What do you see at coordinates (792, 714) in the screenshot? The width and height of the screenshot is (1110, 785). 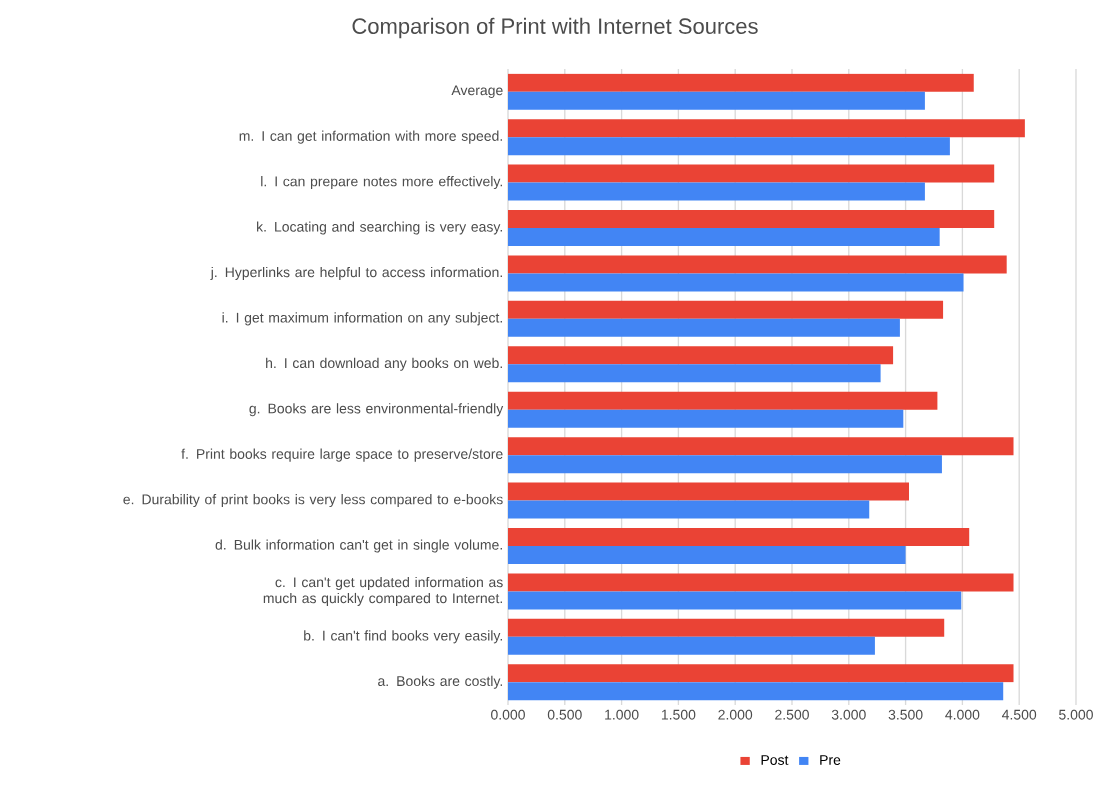 I see `x-tick-label: 2.500` at bounding box center [792, 714].